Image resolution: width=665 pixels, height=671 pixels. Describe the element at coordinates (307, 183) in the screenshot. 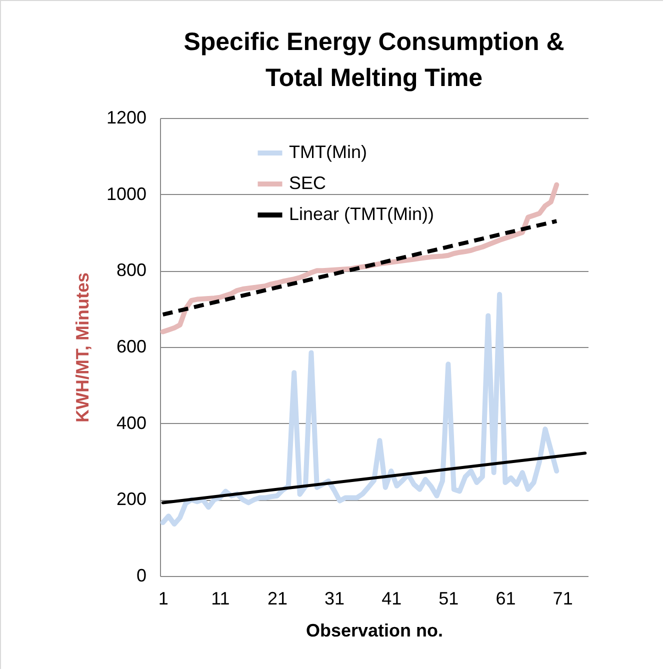

I see `legend-label: SEC` at that location.